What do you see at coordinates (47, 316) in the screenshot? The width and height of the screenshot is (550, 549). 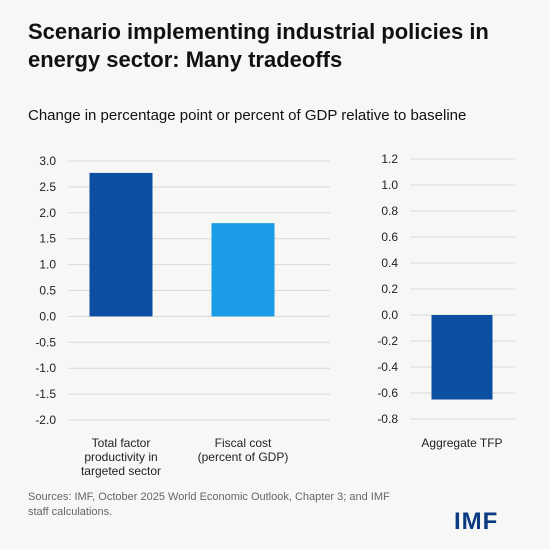 I see `left-y-tick-label: 0.0` at bounding box center [47, 316].